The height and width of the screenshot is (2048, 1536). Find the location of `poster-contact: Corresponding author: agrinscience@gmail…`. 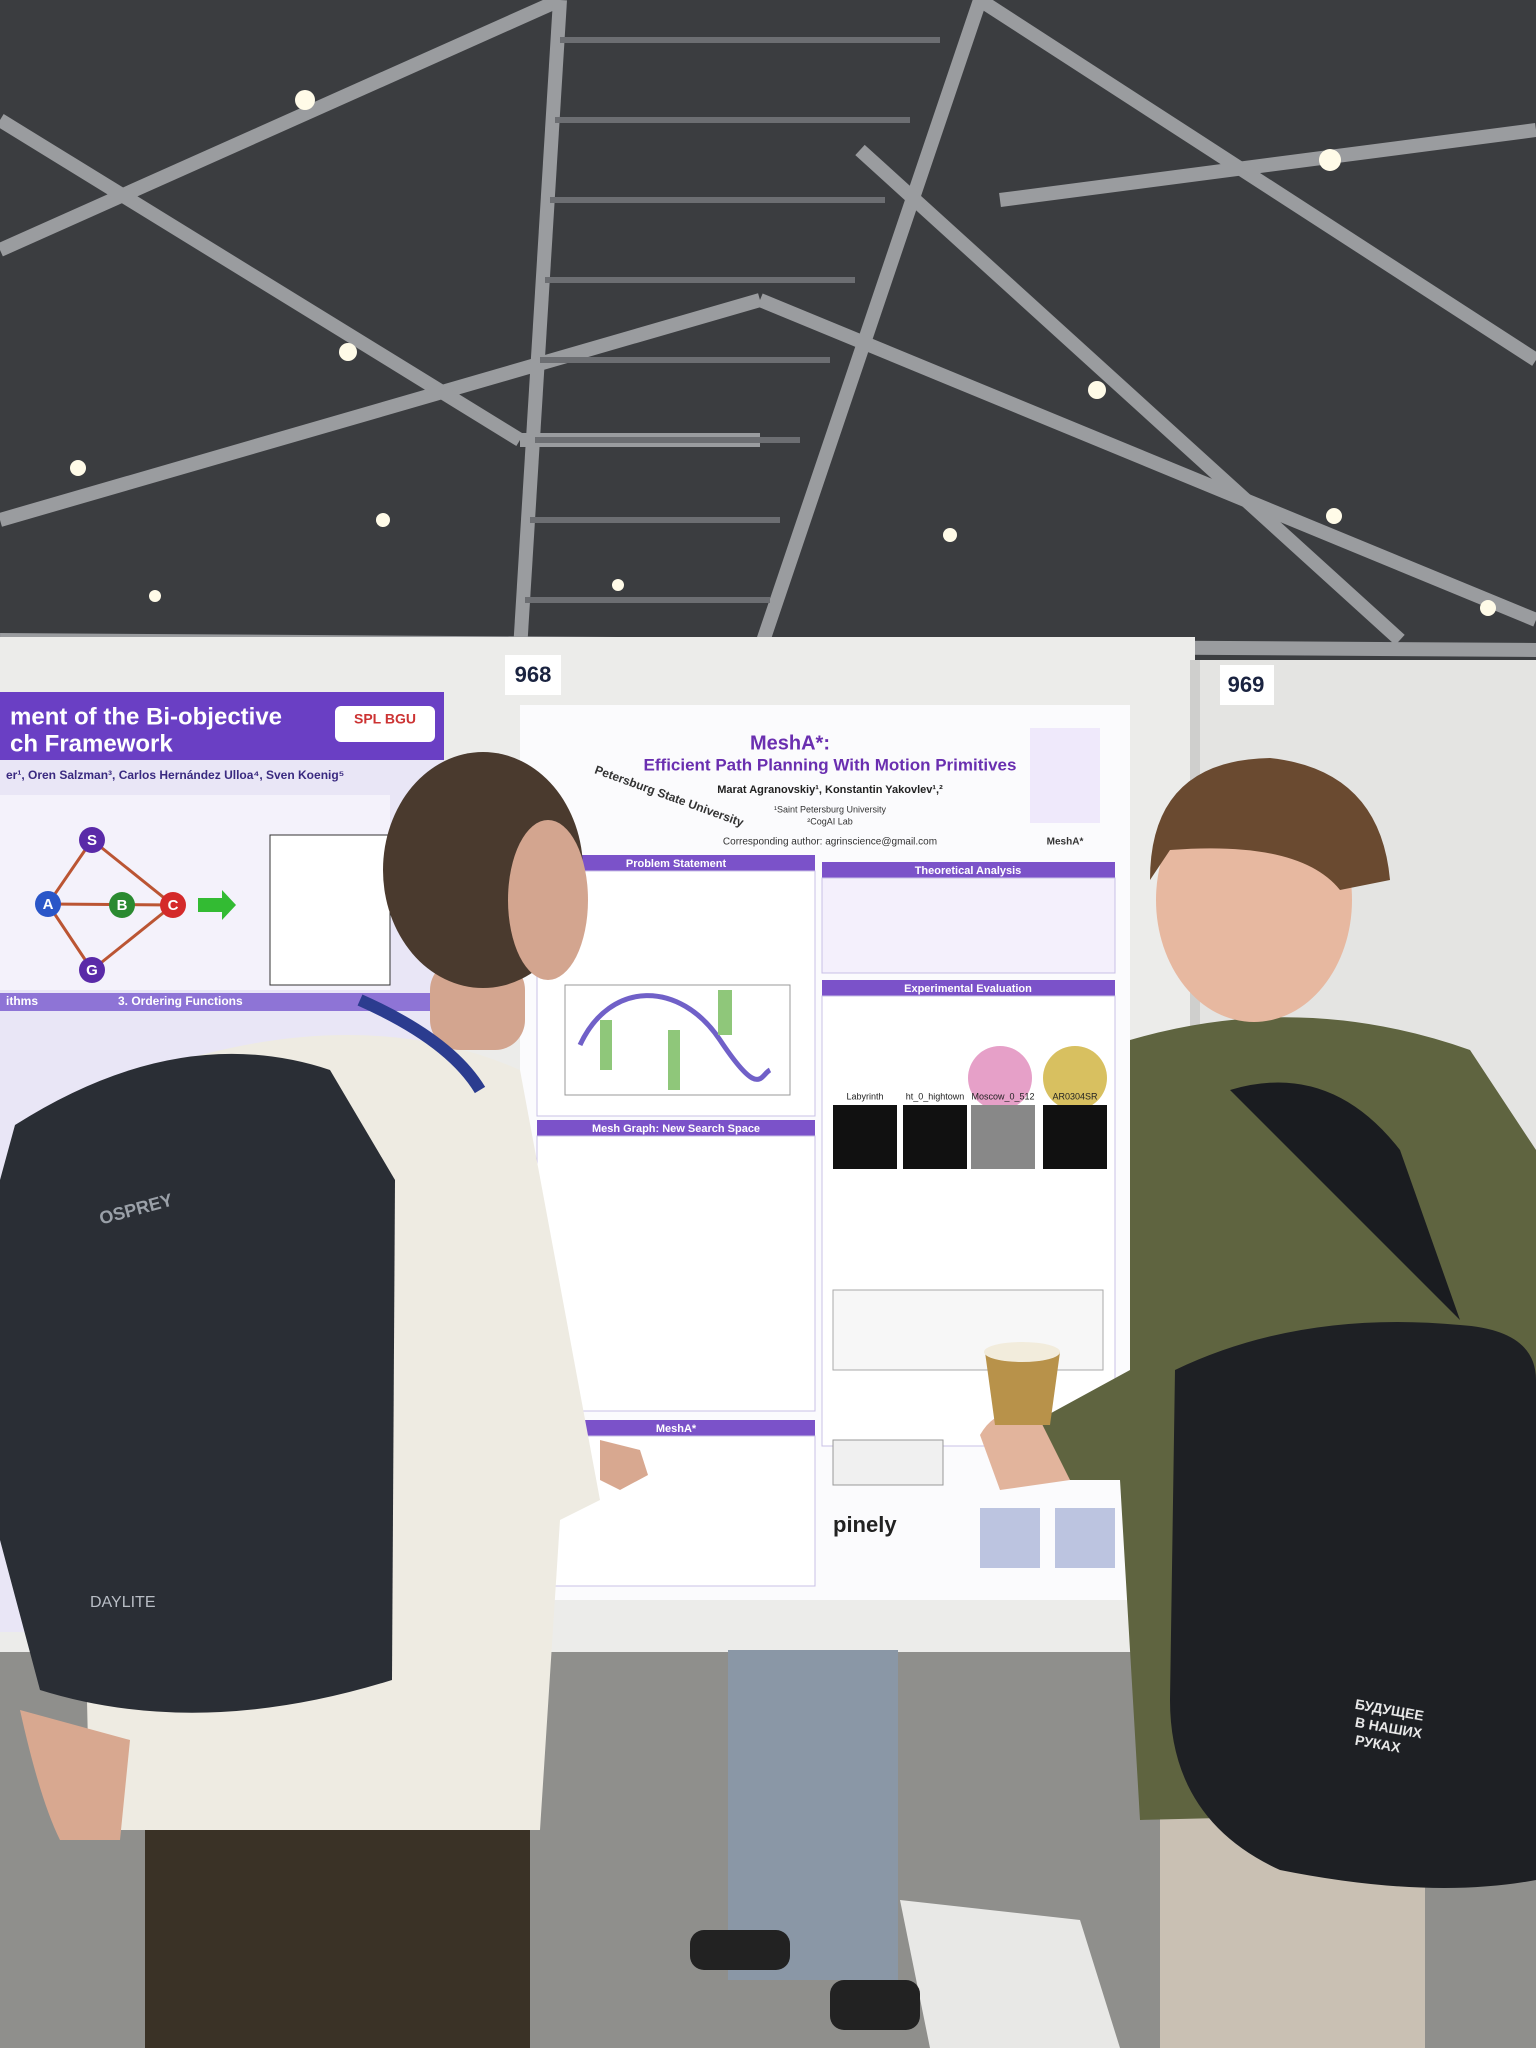

poster-contact: Corresponding author: agrinscience@gmail… is located at coordinates (830, 842).